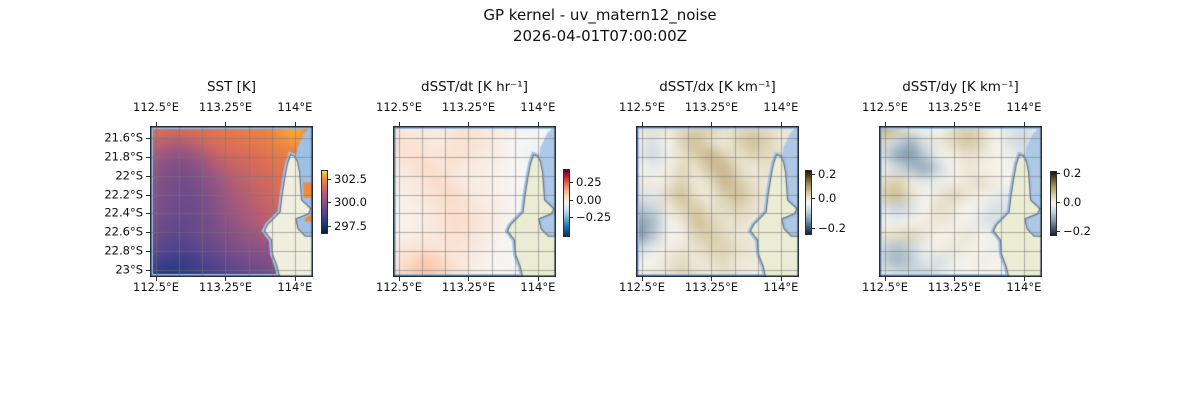 The width and height of the screenshot is (1200, 400). I want to click on colorbar-tick-label-dsst-dt: −0.25, so click(594, 216).